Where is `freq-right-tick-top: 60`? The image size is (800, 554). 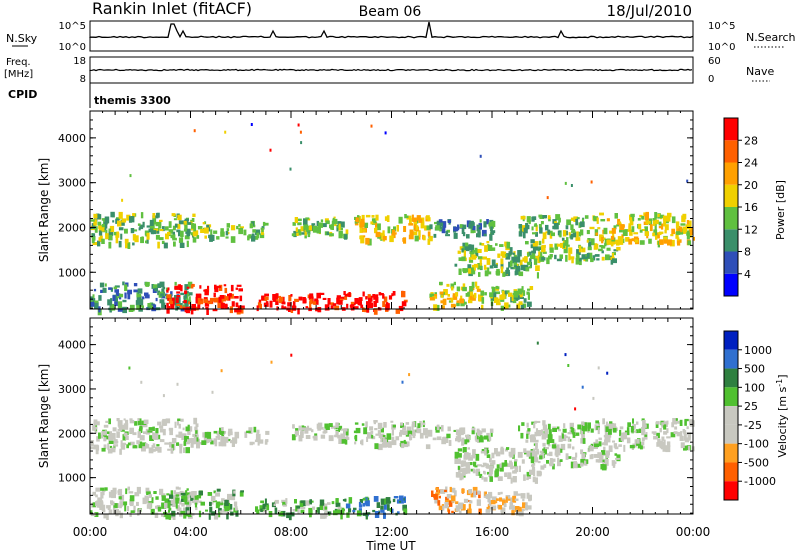 freq-right-tick-top: 60 is located at coordinates (714, 61).